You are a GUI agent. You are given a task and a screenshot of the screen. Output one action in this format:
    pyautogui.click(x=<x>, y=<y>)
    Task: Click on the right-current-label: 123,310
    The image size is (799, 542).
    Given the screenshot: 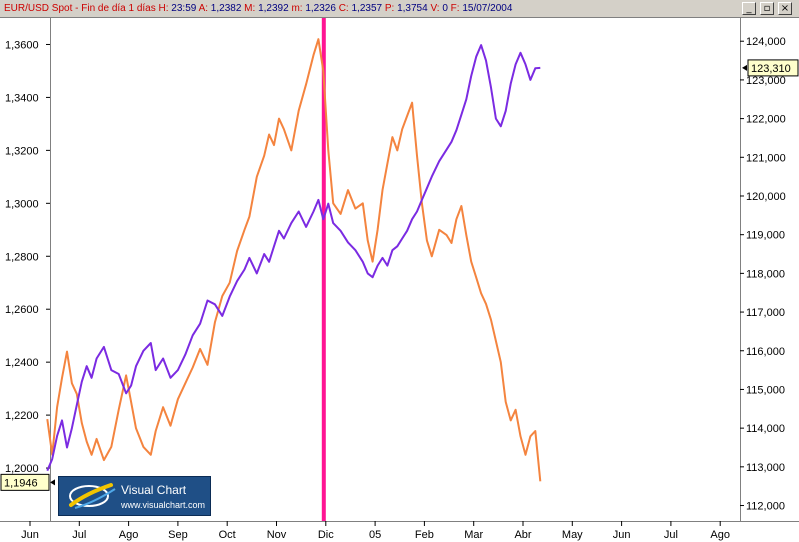 What is the action you would take?
    pyautogui.click(x=771, y=69)
    